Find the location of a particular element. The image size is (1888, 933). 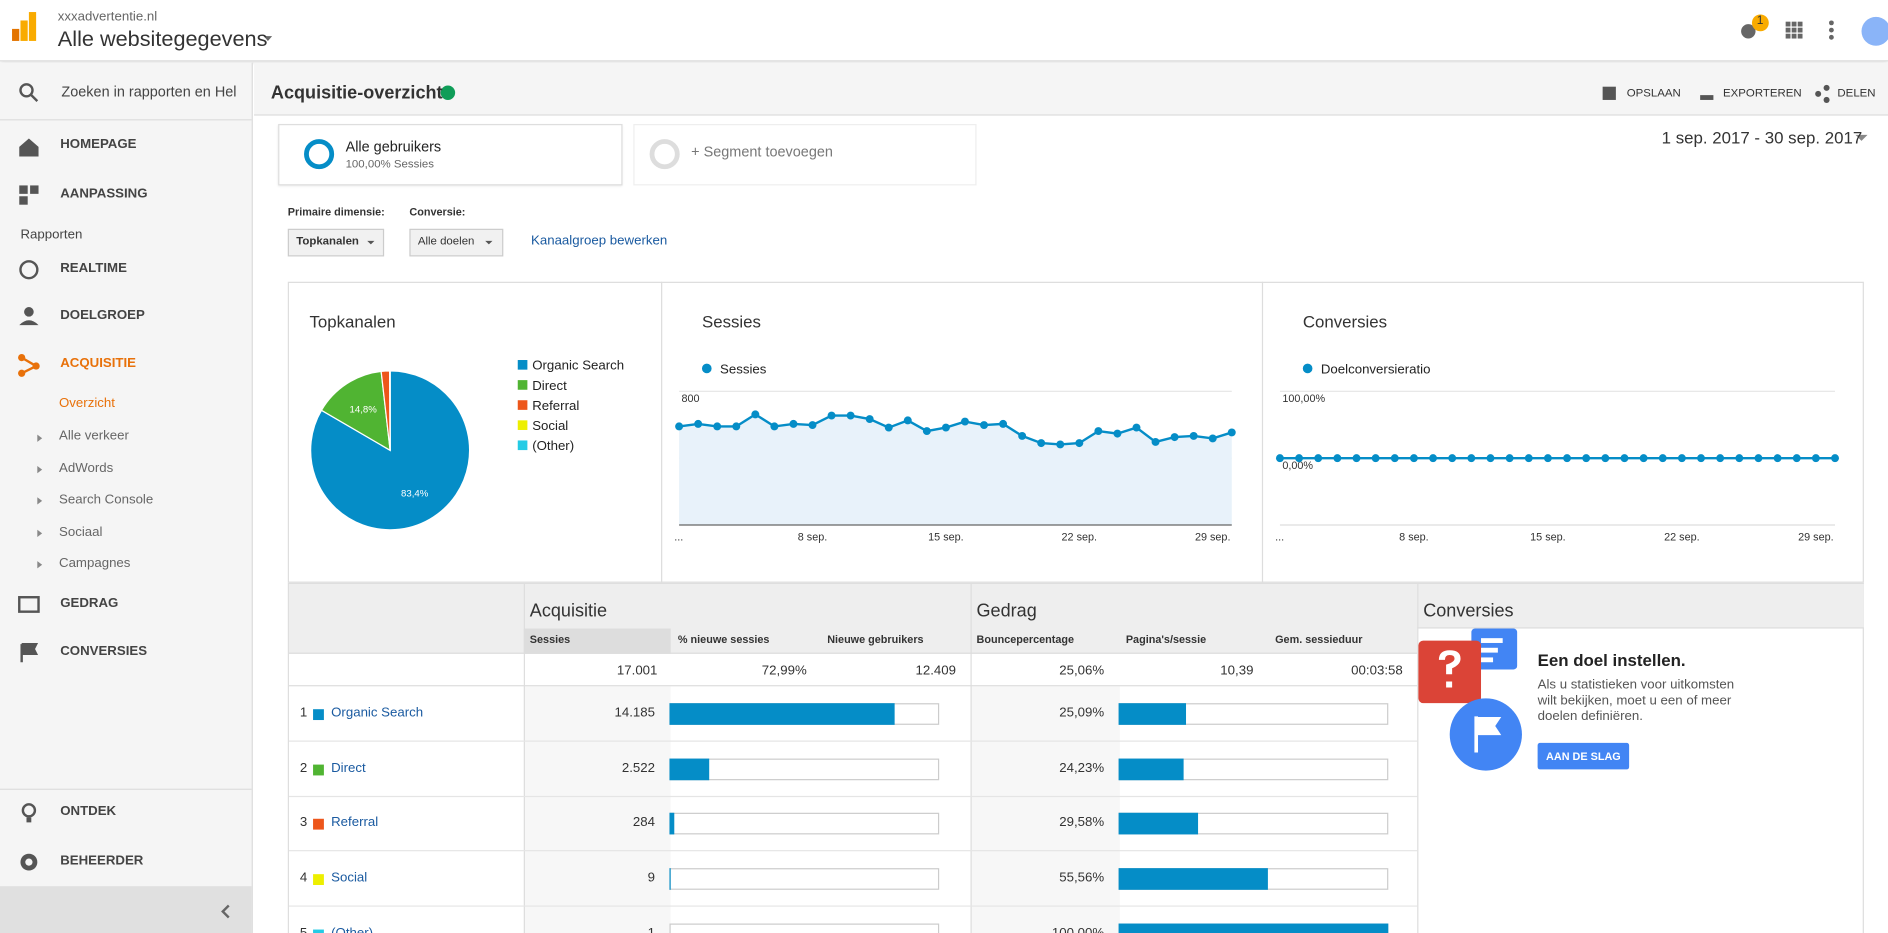

goal-button: AAN DE SLAG is located at coordinates (1583, 756).